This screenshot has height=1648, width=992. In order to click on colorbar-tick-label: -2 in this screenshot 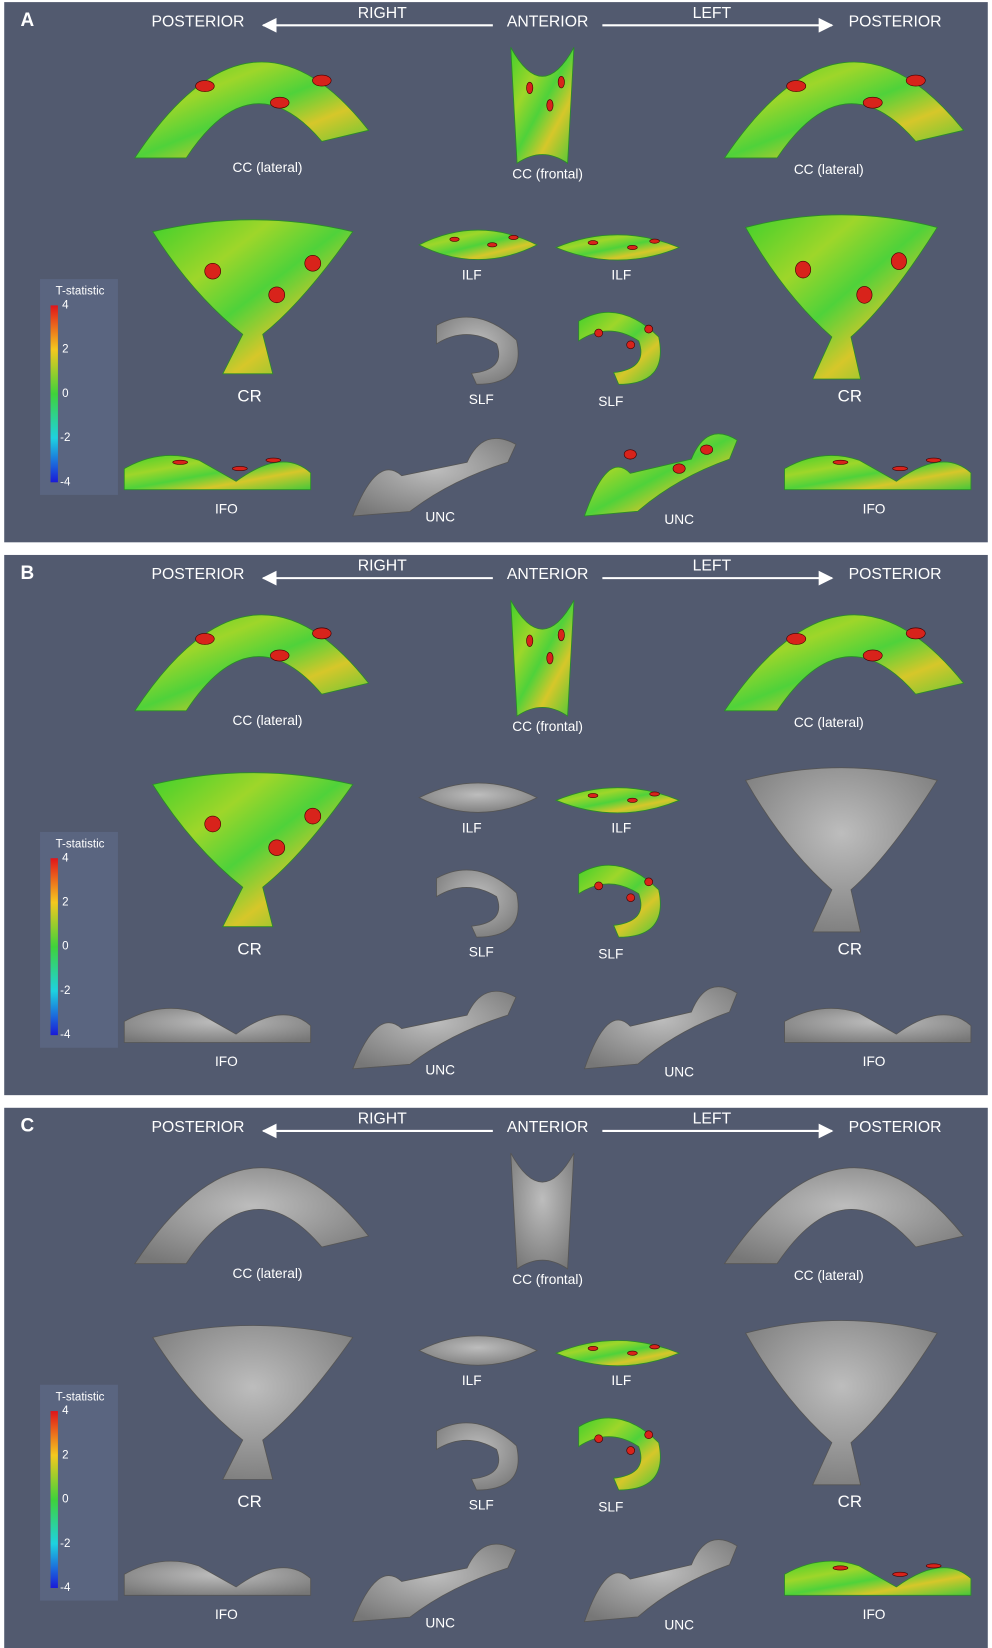, I will do `click(65, 1544)`.